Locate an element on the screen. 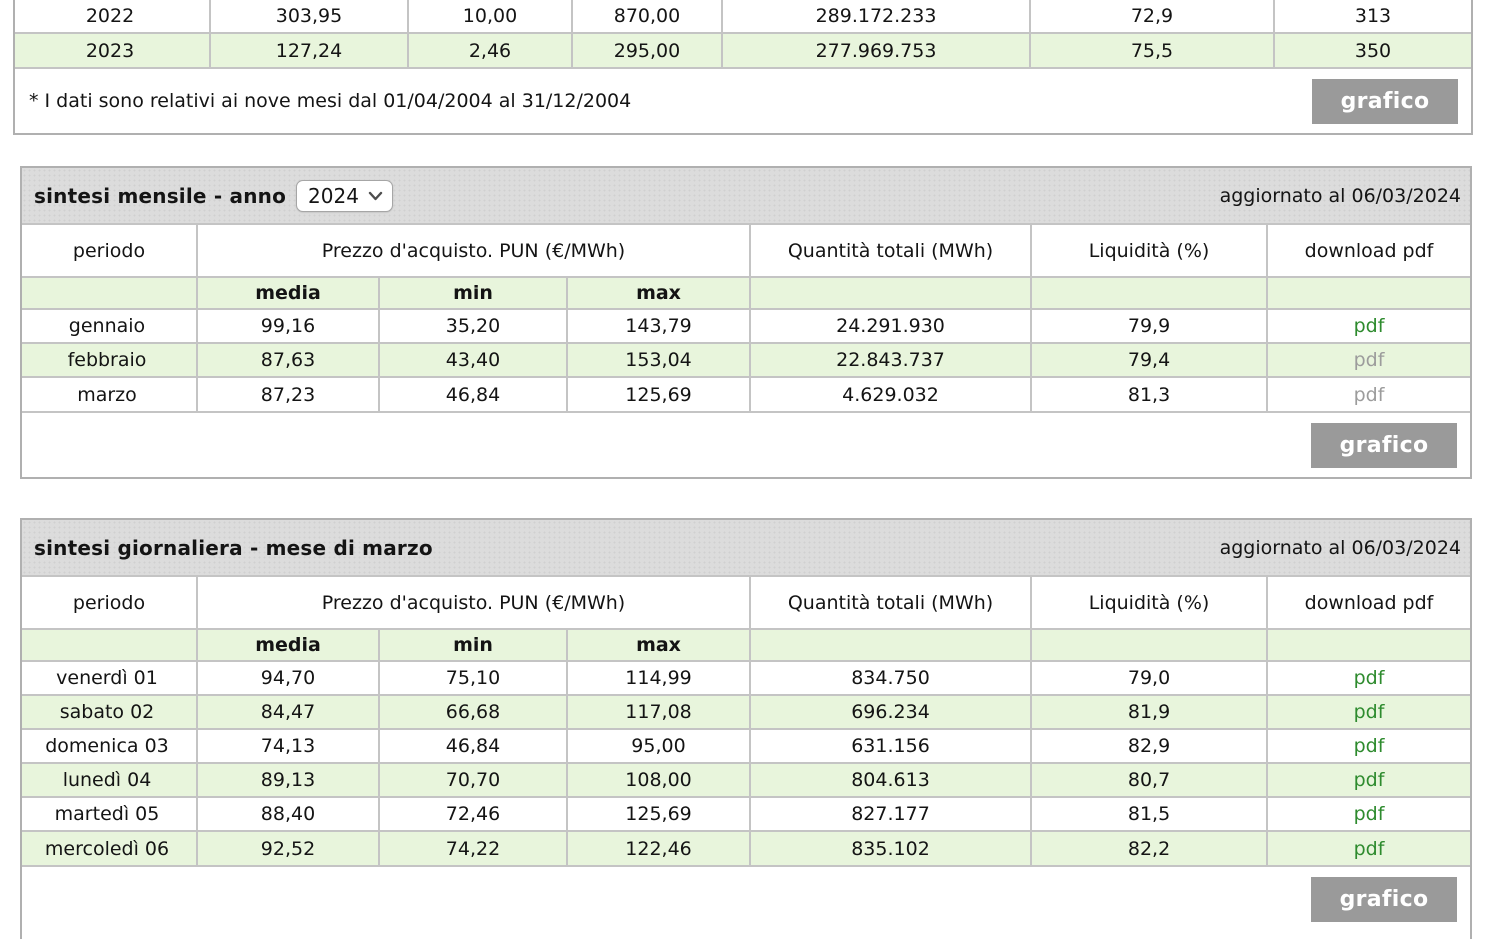  cell-media: 92,52 is located at coordinates (288, 848).